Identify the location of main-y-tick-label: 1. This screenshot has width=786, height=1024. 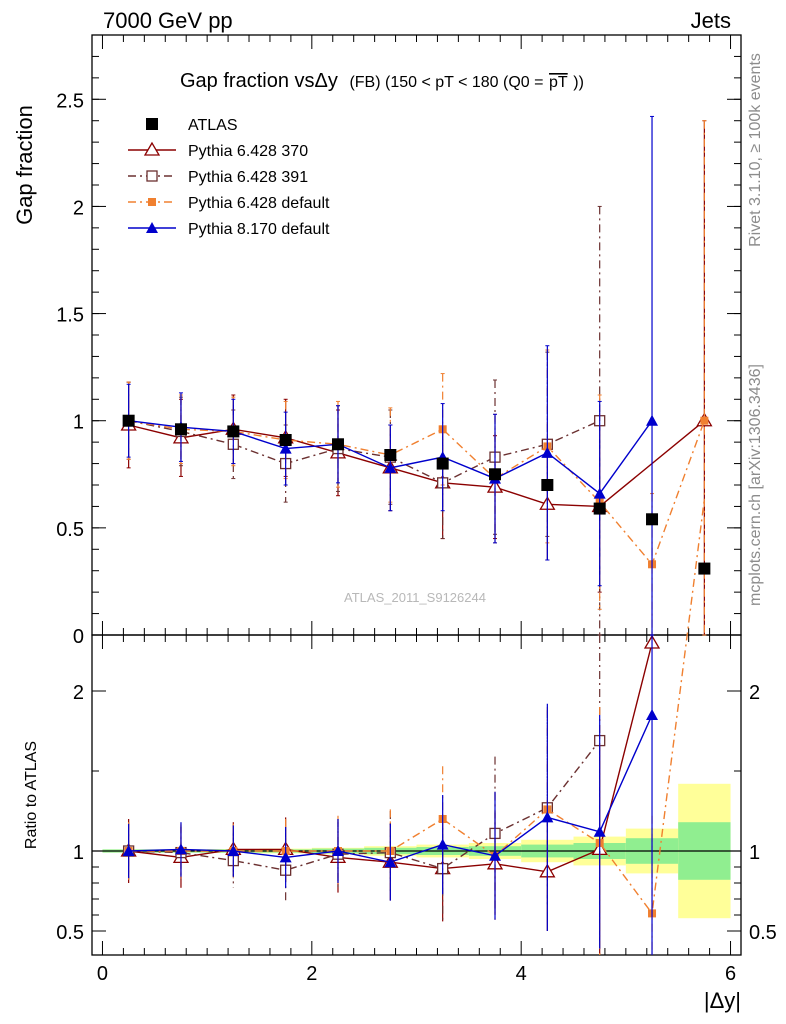
(78, 423).